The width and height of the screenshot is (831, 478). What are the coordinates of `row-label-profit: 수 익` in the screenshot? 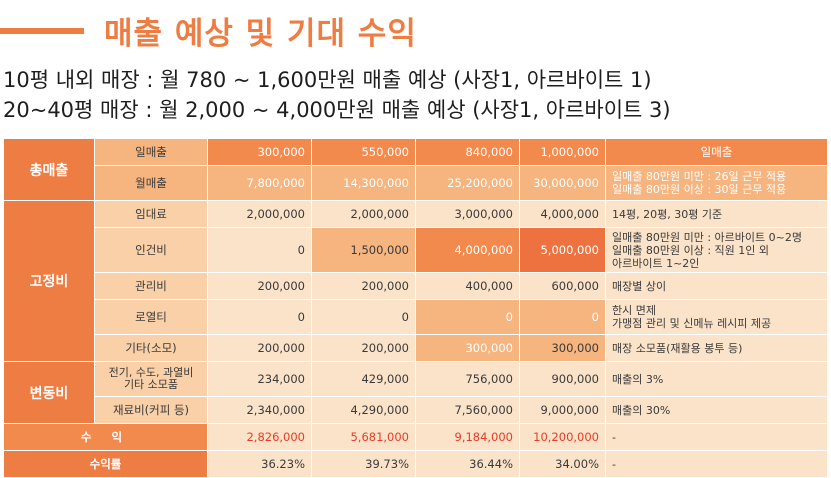 It's located at (105, 437).